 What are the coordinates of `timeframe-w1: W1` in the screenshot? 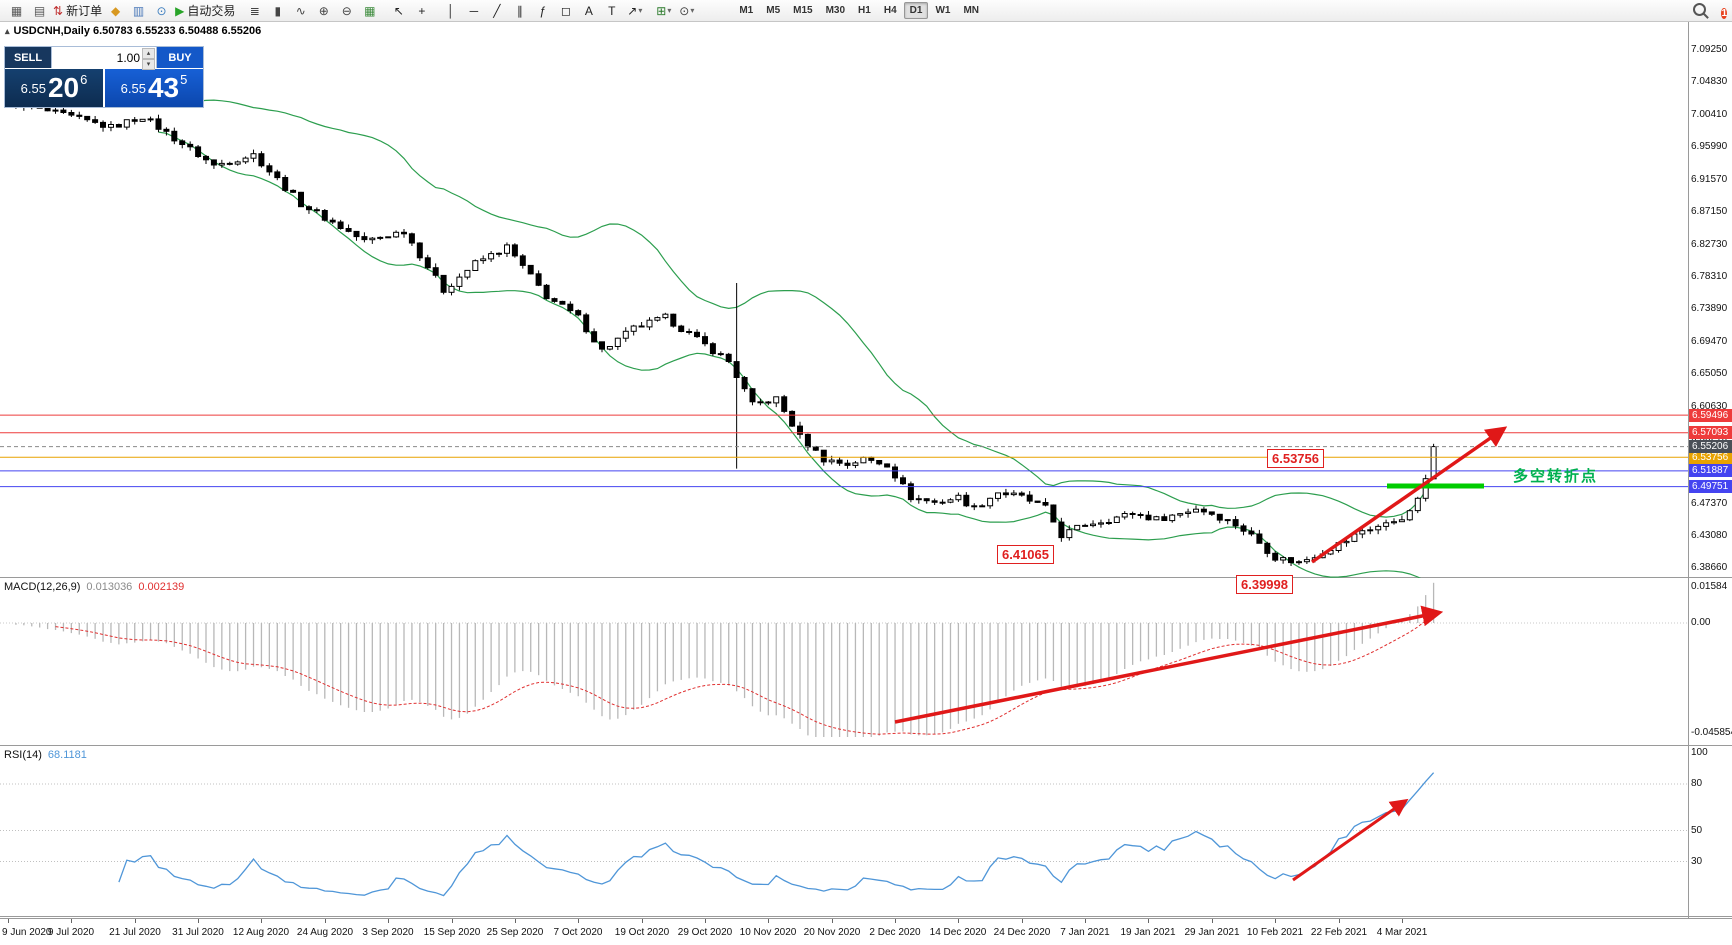 It's located at (943, 10).